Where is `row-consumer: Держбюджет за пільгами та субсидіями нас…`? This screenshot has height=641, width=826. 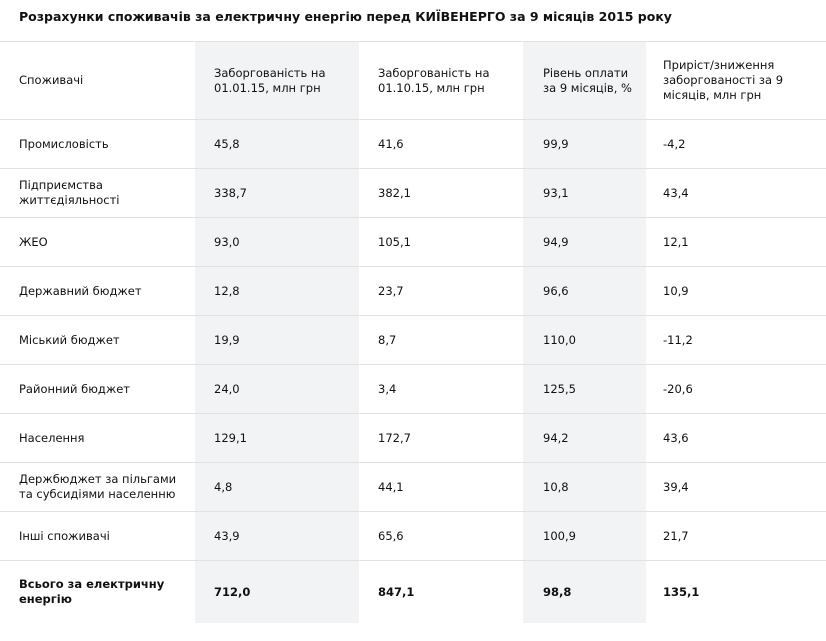
row-consumer: Держбюджет за пільгами та субсидіями нас… is located at coordinates (97, 487).